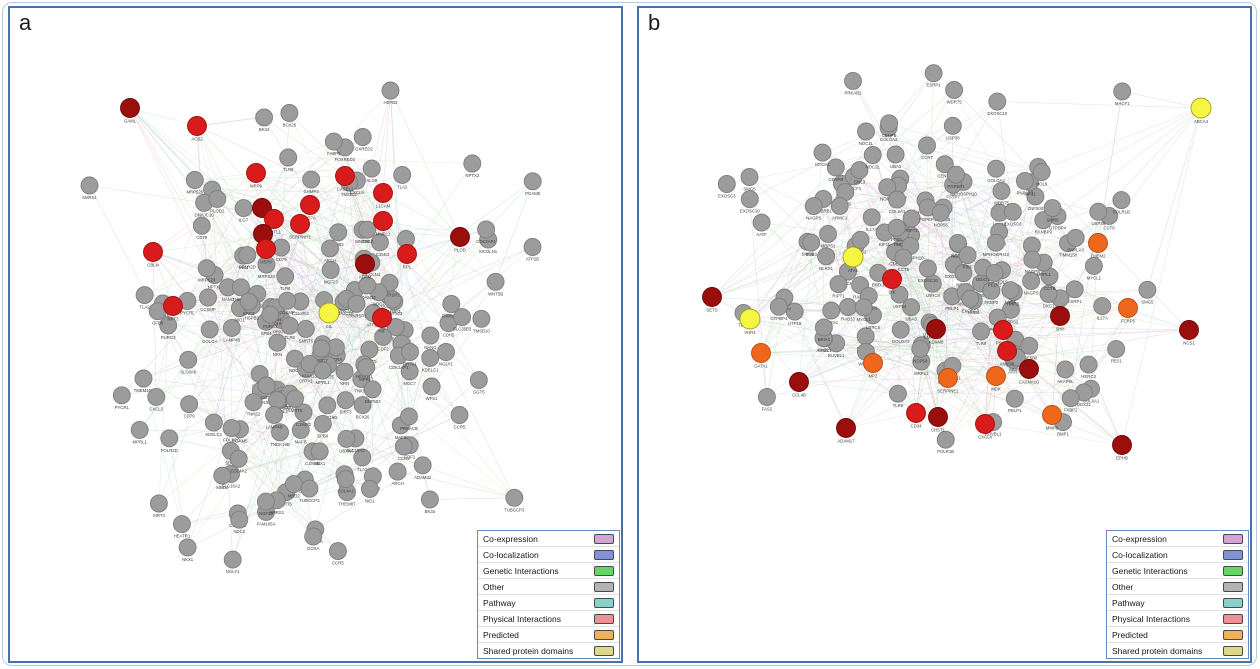  What do you see at coordinates (889, 135) in the screenshot?
I see `gene-node-label: CENPB` at bounding box center [889, 135].